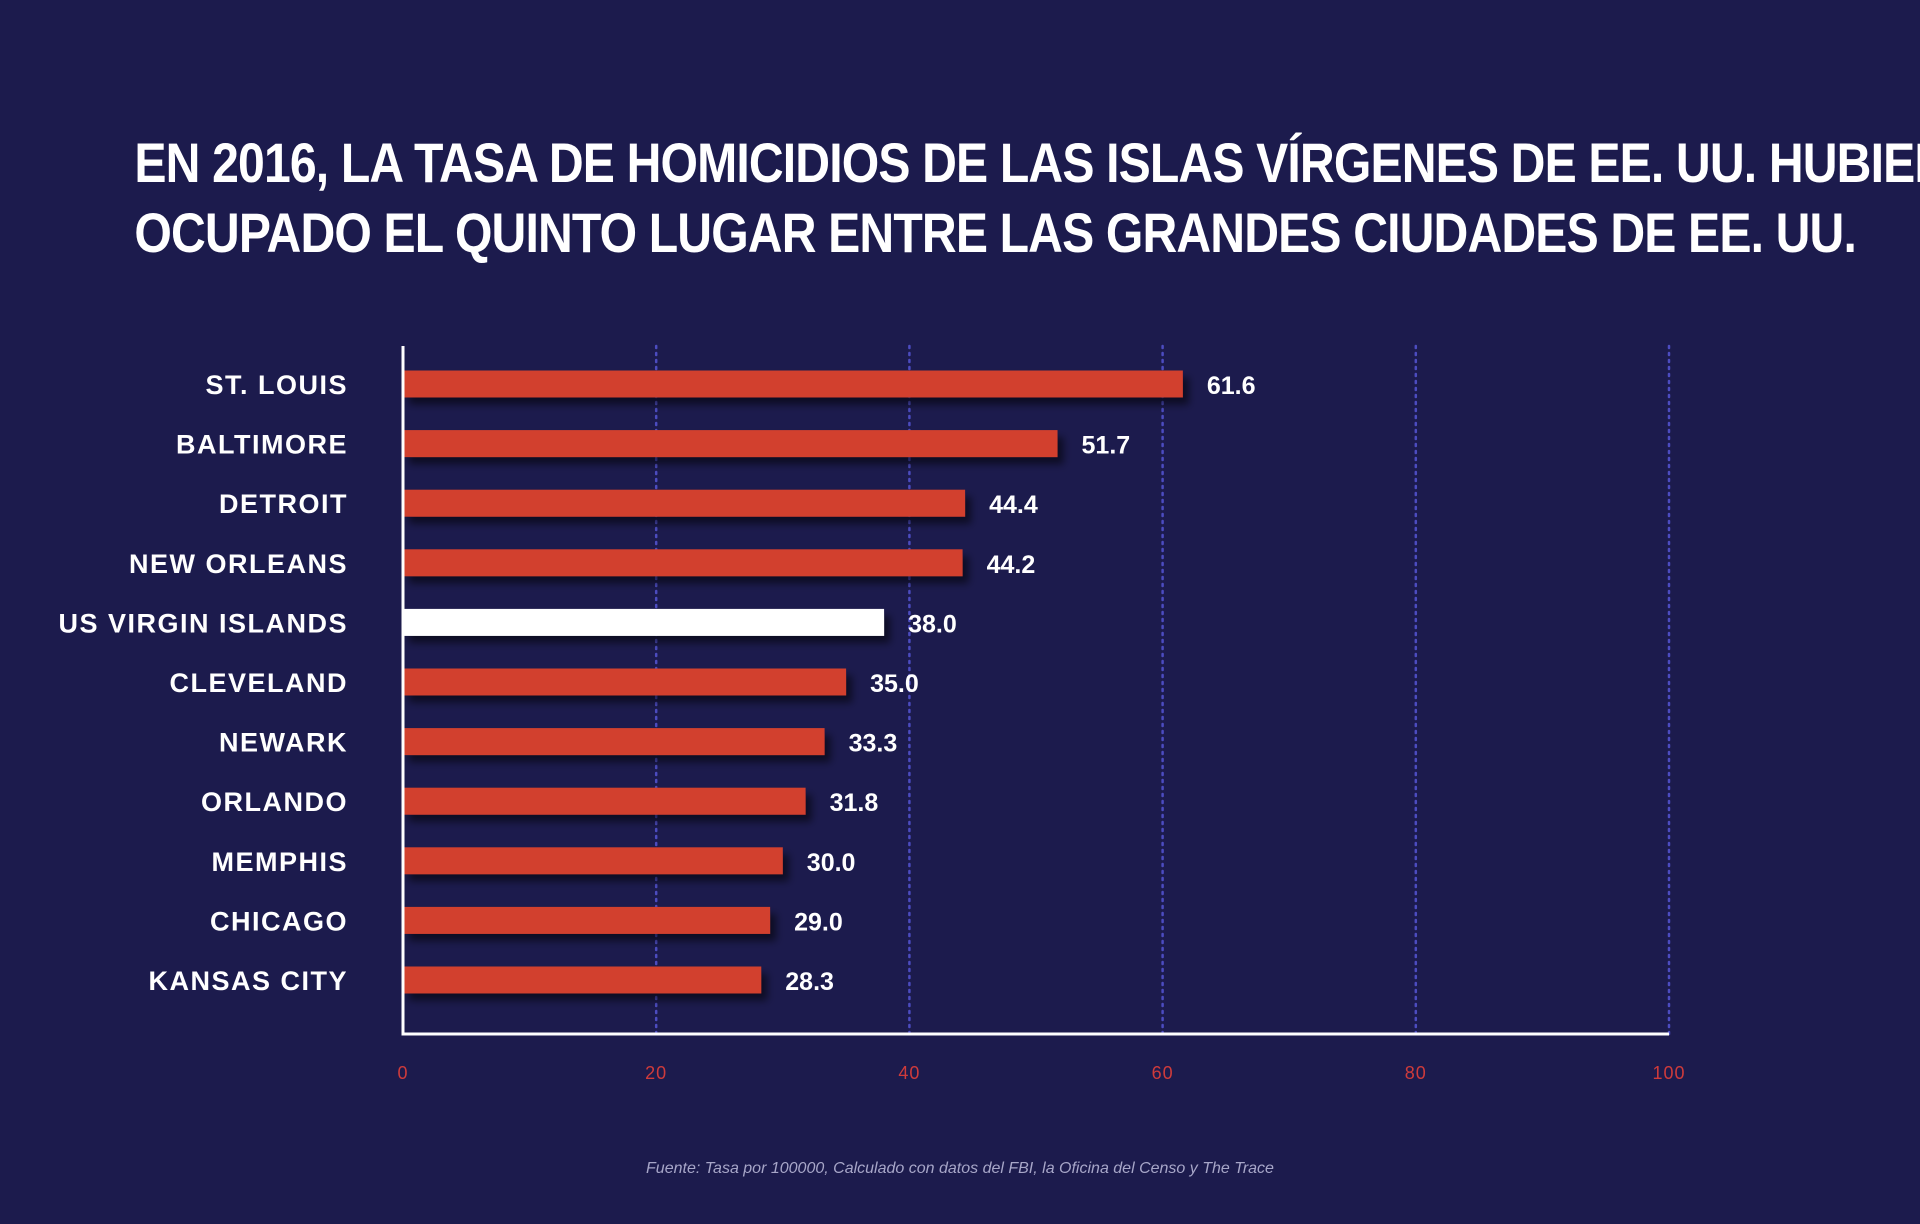 This screenshot has height=1224, width=1920. What do you see at coordinates (402, 1073) in the screenshot?
I see `x-tick-label: 0` at bounding box center [402, 1073].